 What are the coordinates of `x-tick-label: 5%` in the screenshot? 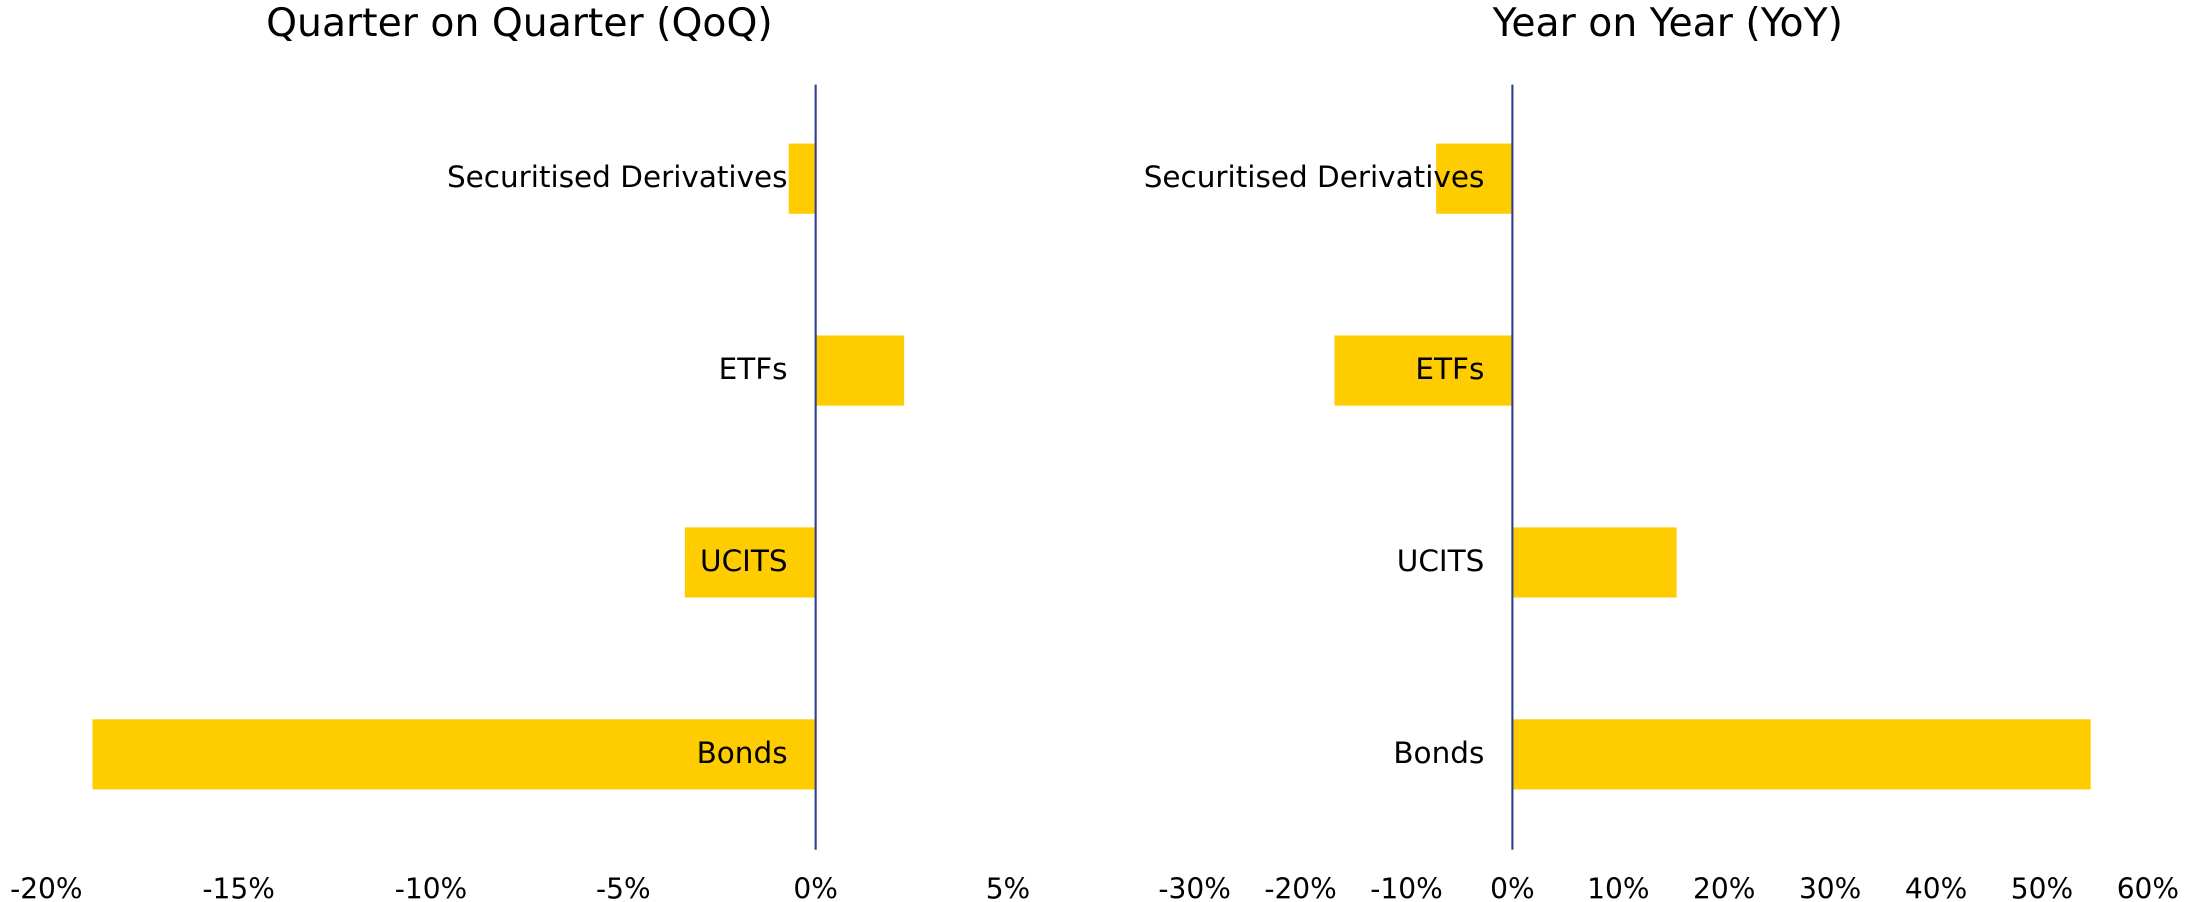 It's located at (1008, 887).